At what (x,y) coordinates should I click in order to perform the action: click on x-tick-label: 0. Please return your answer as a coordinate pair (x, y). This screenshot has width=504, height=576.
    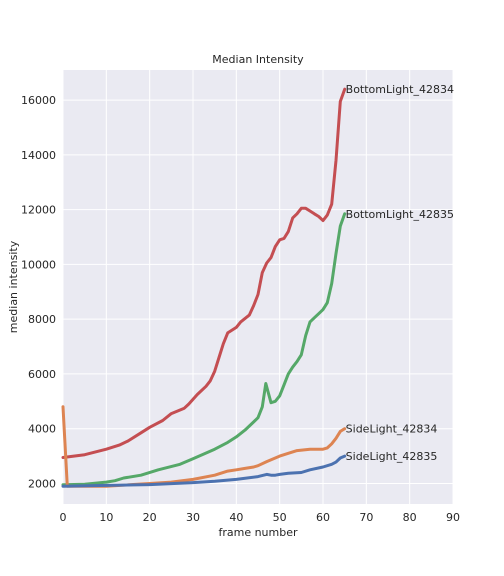
    Looking at the image, I should click on (63, 517).